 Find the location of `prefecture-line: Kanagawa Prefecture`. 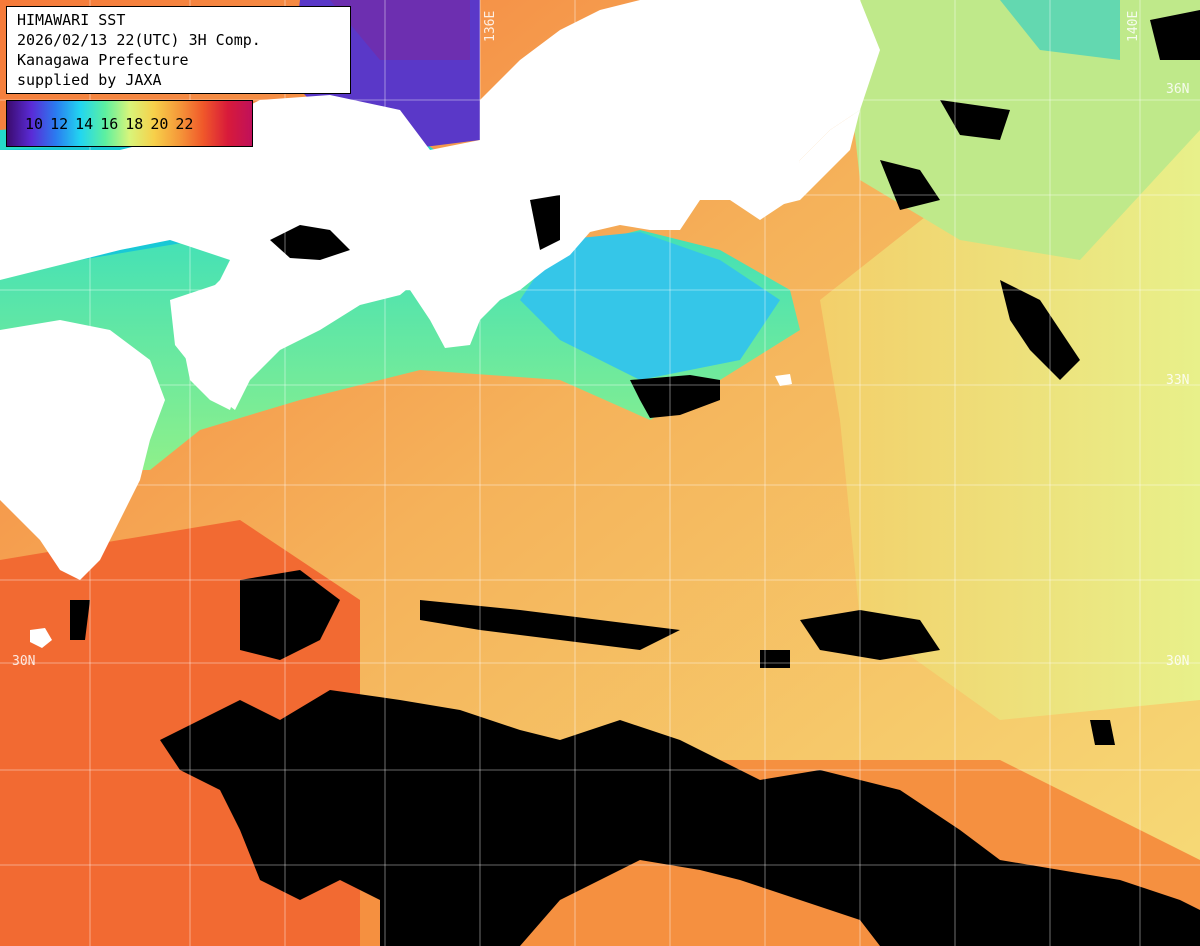

prefecture-line: Kanagawa Prefecture is located at coordinates (103, 60).